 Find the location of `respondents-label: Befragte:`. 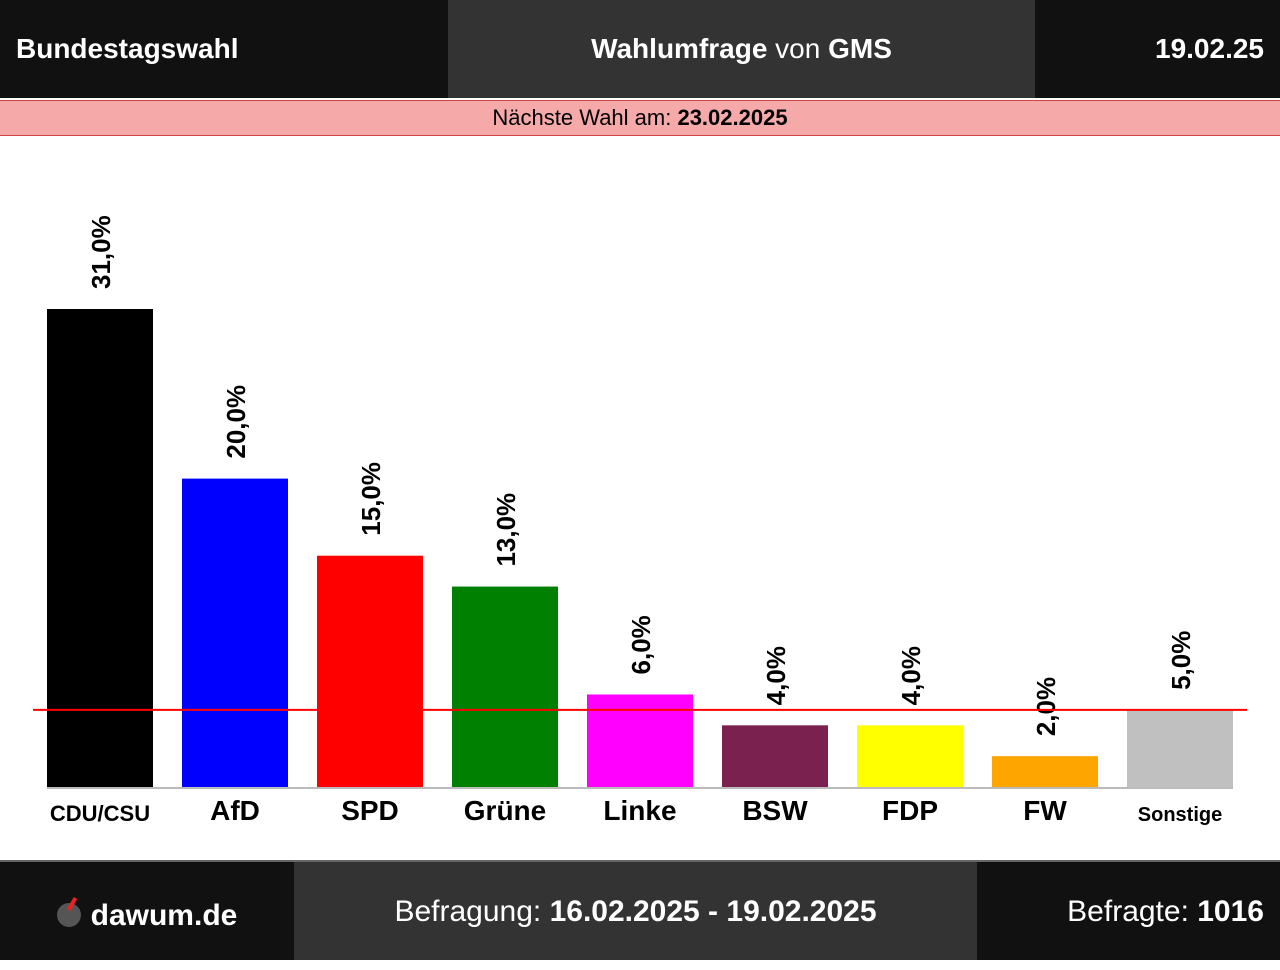

respondents-label: Befragte: is located at coordinates (1132, 911).